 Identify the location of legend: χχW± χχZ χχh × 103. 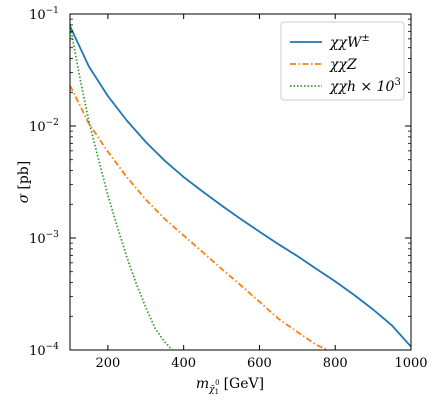
(342, 61).